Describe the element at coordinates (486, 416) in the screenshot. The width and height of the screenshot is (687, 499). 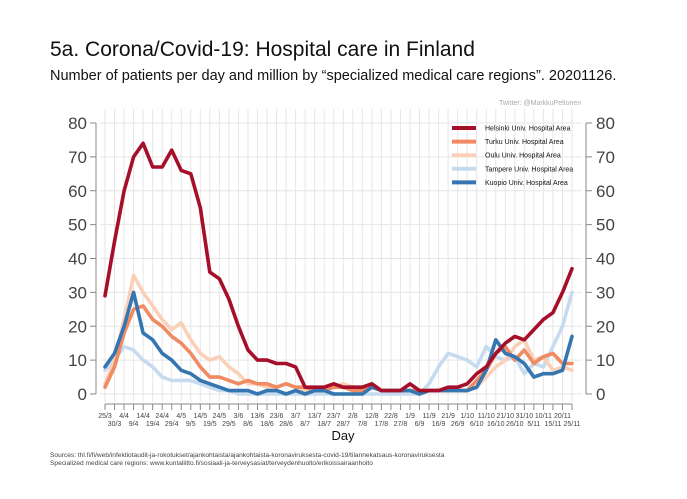
I see `x-tick-label: 11/10` at that location.